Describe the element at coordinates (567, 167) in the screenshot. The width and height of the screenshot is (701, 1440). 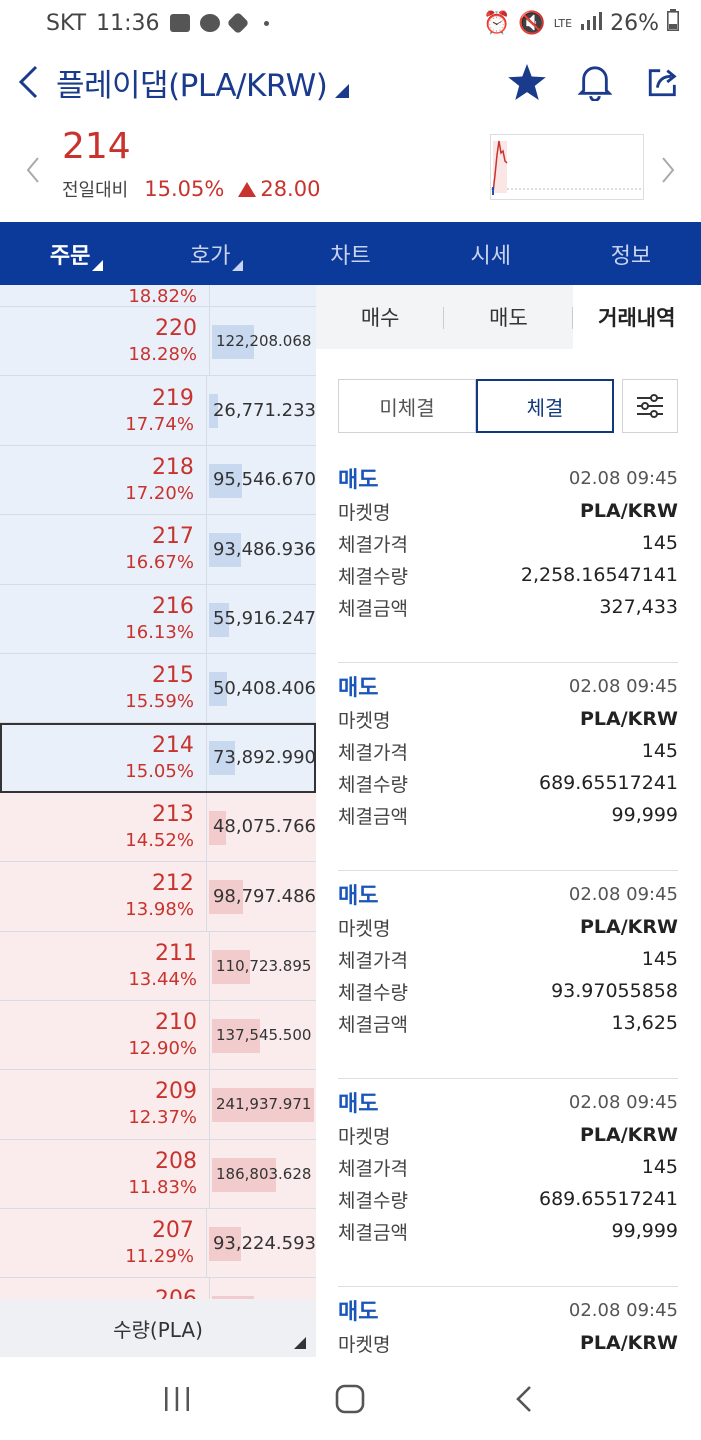
I see `mini-price-chart` at that location.